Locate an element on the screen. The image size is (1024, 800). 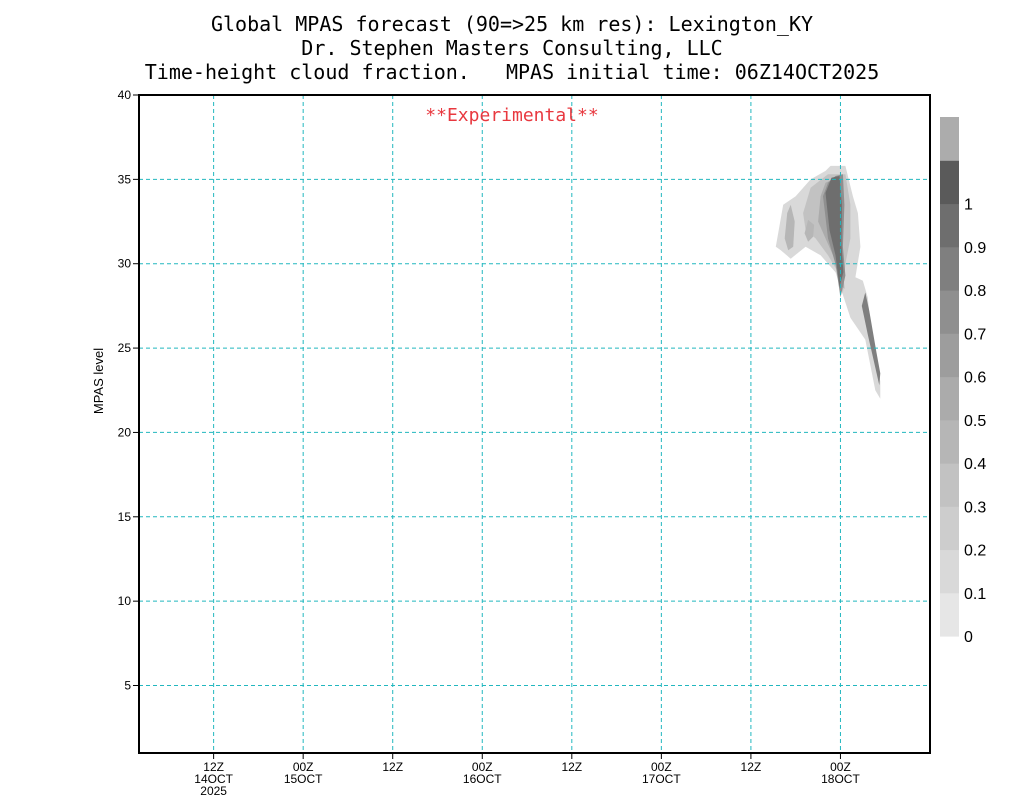
x-tick-label-2-1: 12Z is located at coordinates (392, 767).